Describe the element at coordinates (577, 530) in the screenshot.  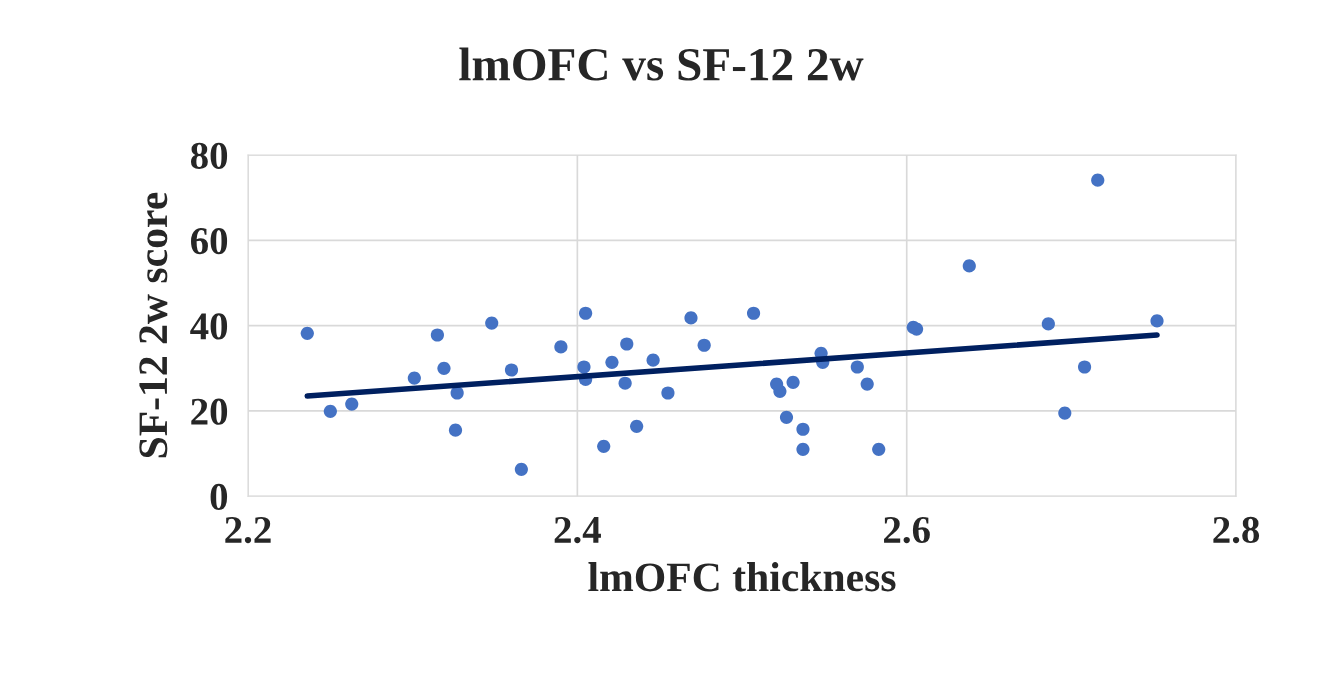
I see `x-tick-label: 2.4` at that location.